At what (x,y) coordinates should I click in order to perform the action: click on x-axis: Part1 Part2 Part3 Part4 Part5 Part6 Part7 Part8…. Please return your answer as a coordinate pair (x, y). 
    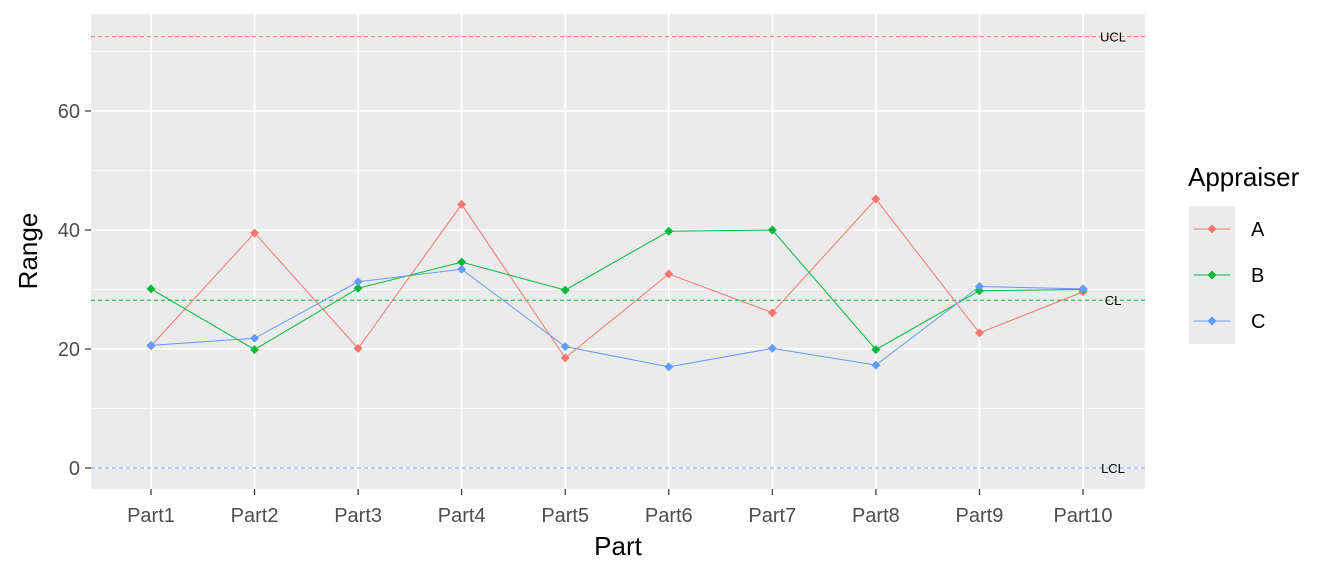
    Looking at the image, I should click on (619, 508).